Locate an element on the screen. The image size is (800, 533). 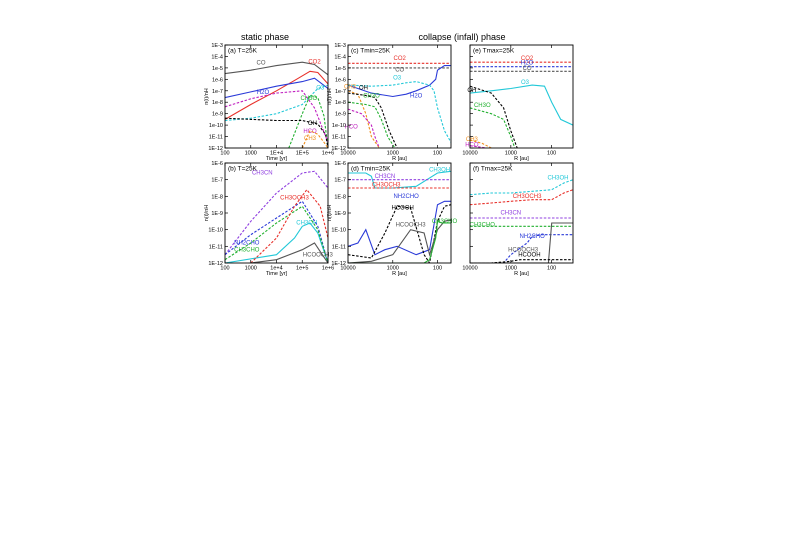
series-line-h2o is located at coordinates (276, 88).